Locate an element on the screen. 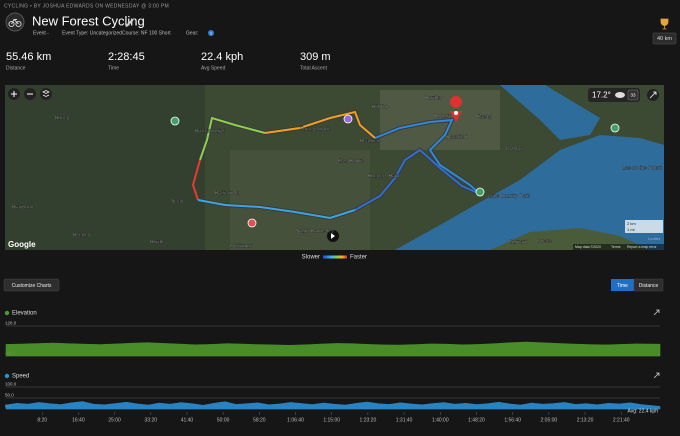  map-label: Calshot is located at coordinates (515, 149).